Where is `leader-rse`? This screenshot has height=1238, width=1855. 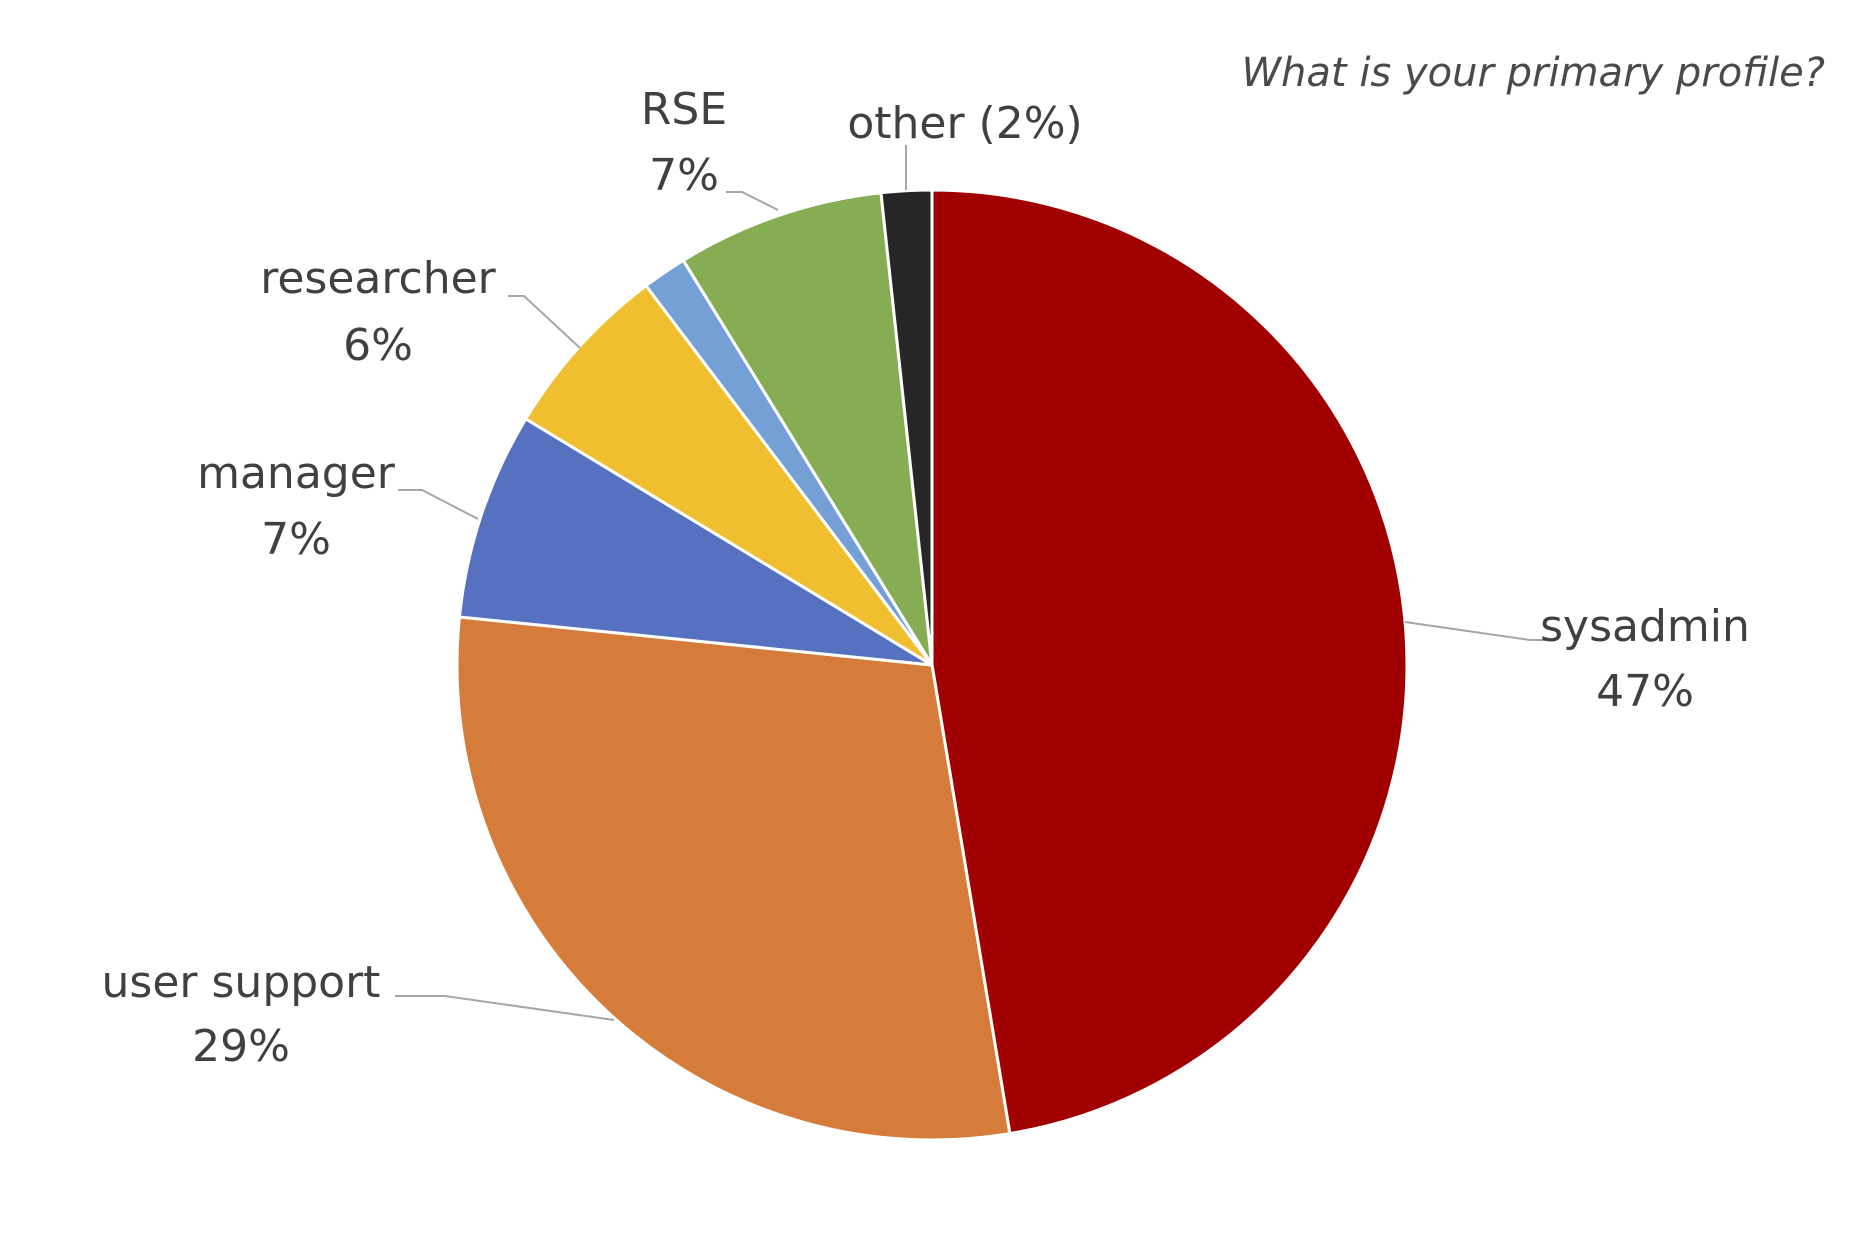 leader-rse is located at coordinates (752, 201).